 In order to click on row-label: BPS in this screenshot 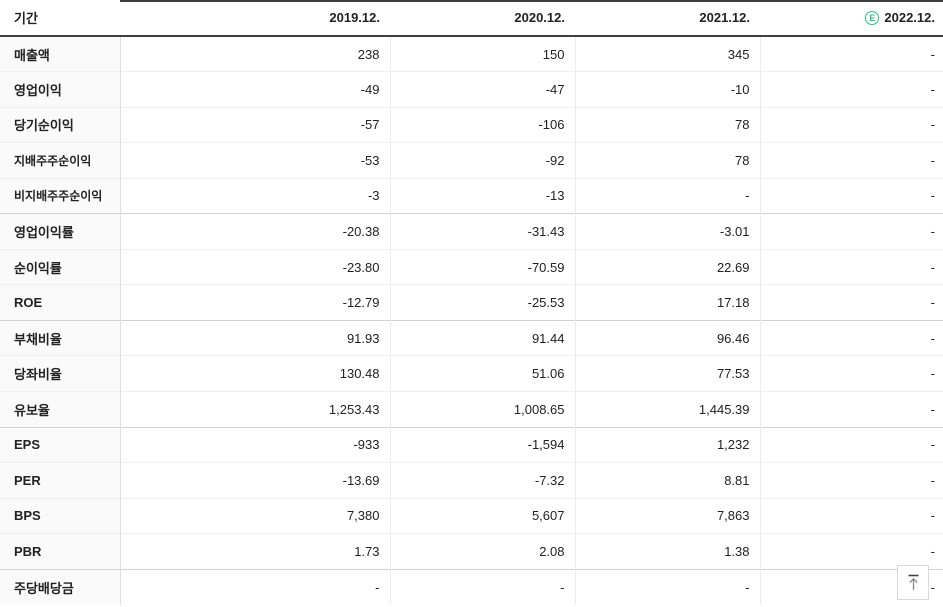, I will do `click(60, 515)`.